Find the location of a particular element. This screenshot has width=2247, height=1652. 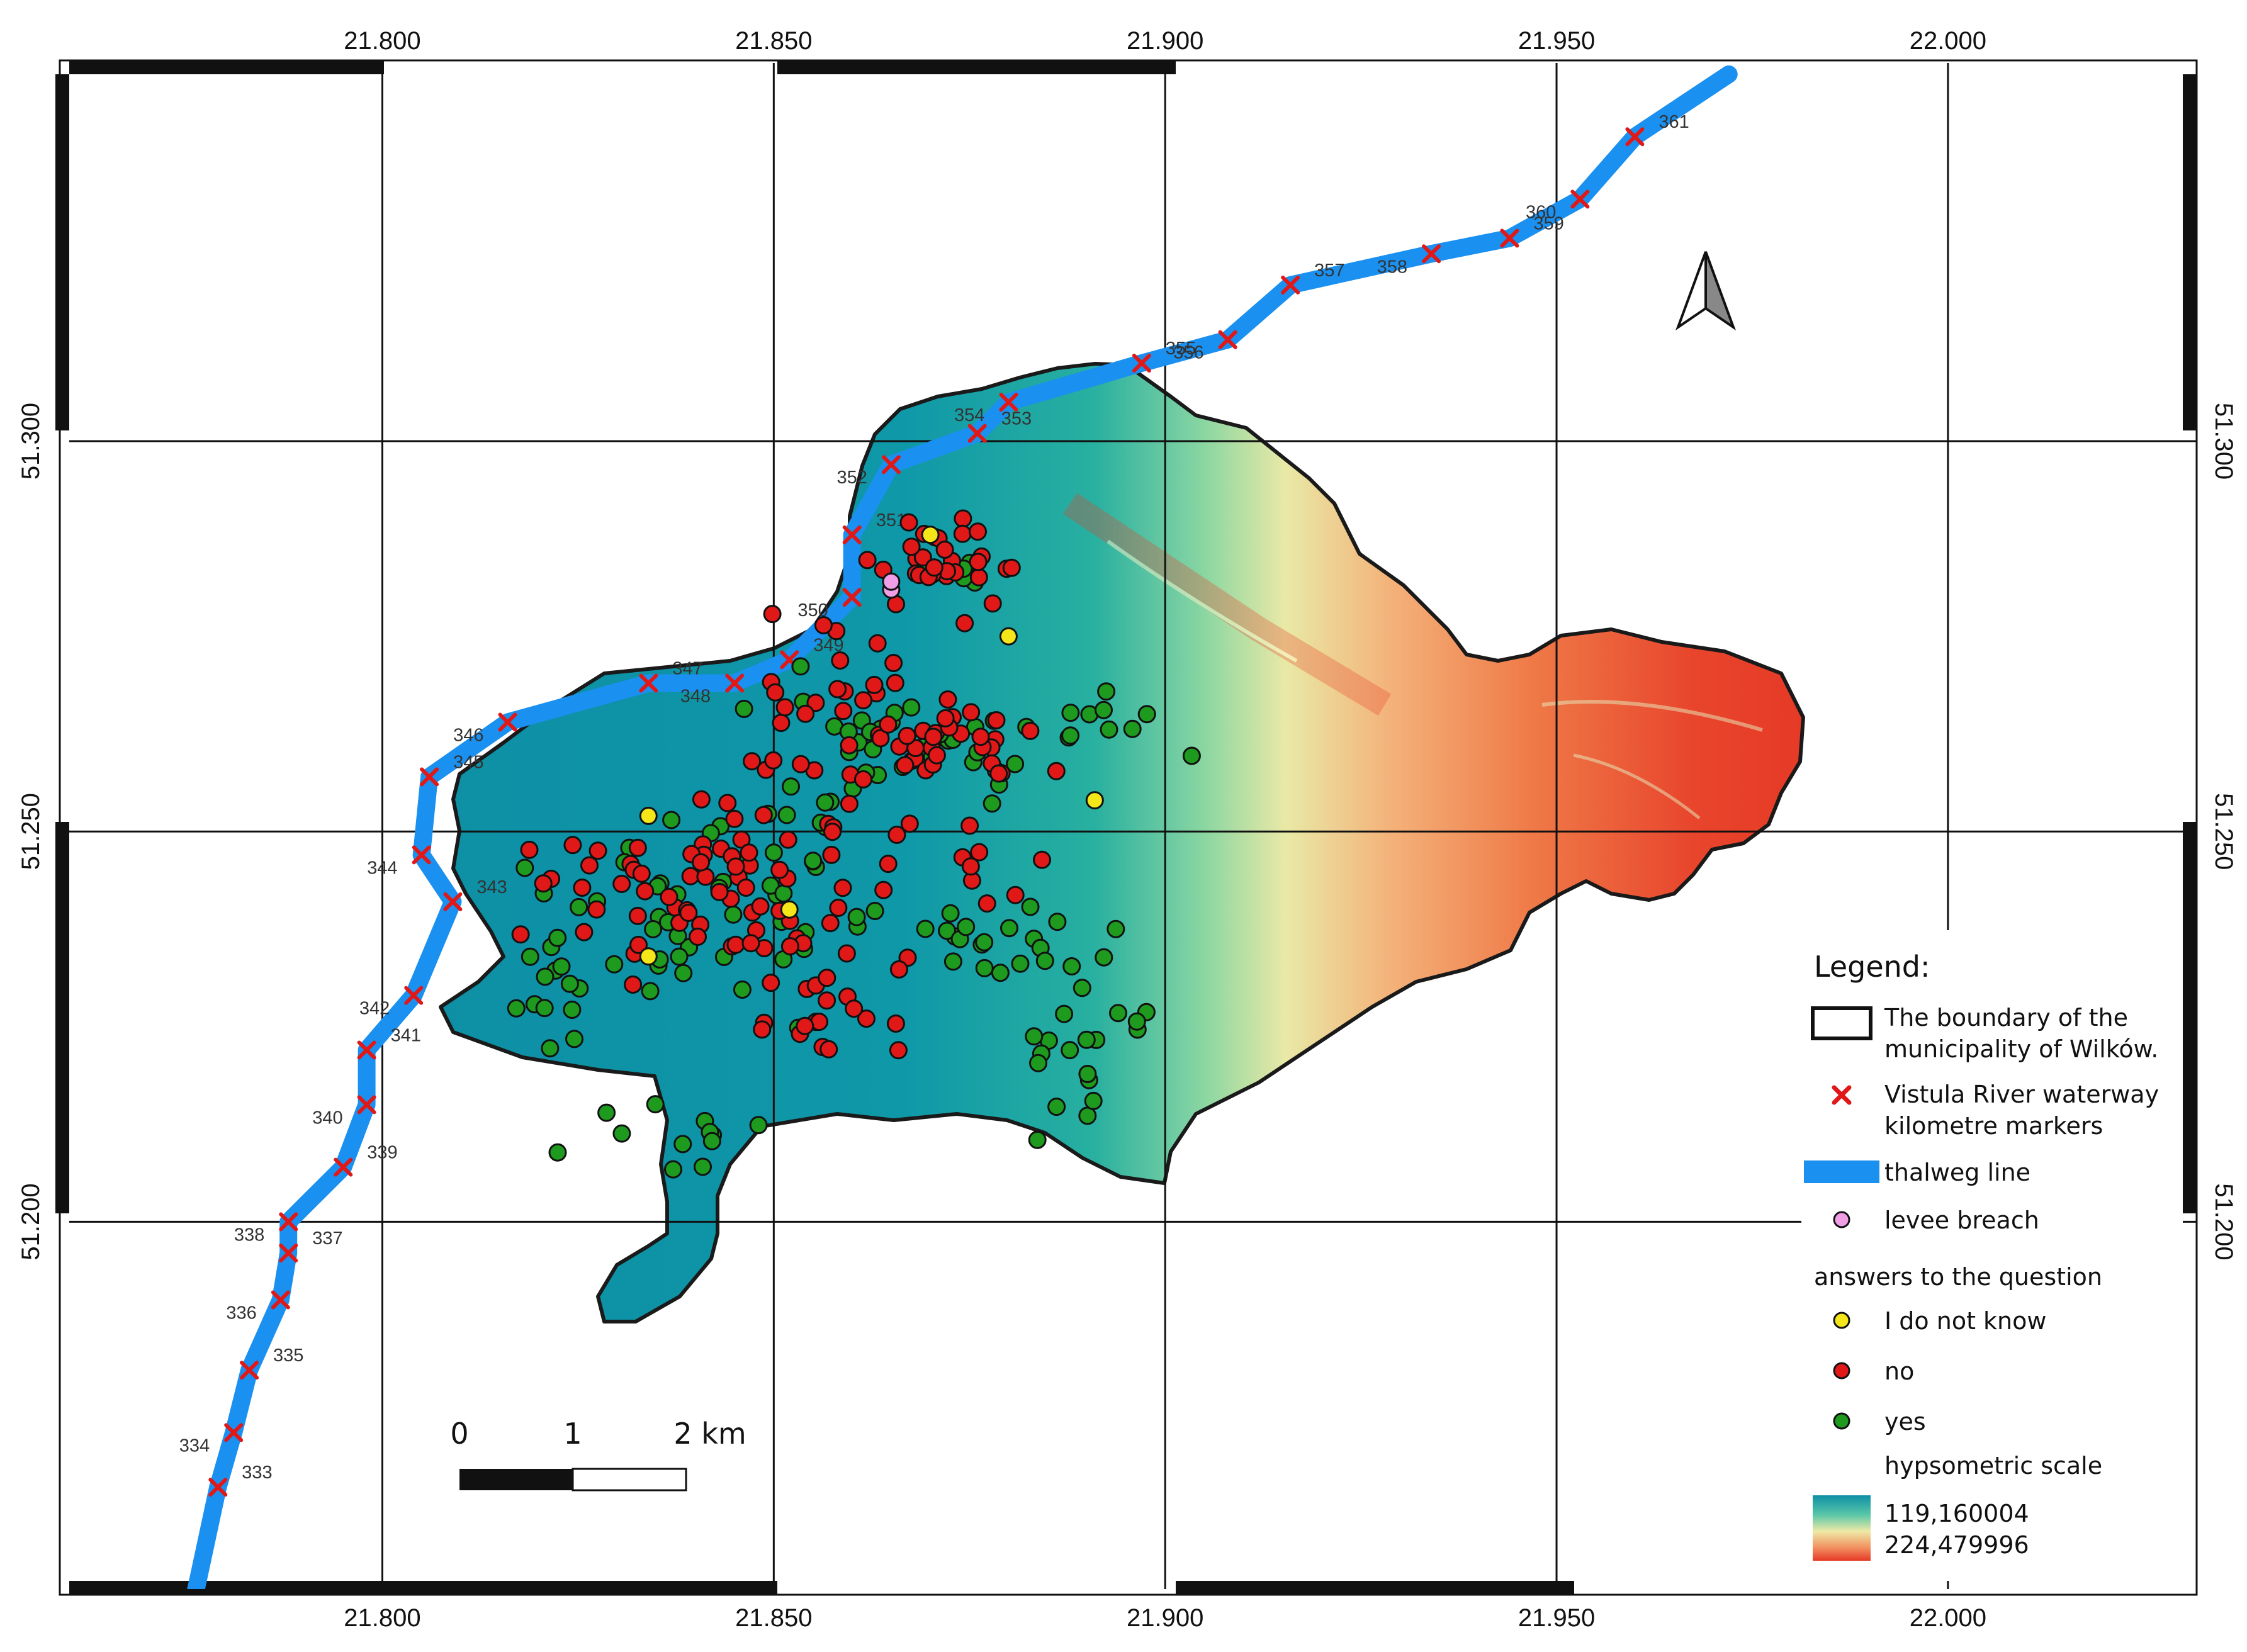

km-label: 333 is located at coordinates (257, 1473).